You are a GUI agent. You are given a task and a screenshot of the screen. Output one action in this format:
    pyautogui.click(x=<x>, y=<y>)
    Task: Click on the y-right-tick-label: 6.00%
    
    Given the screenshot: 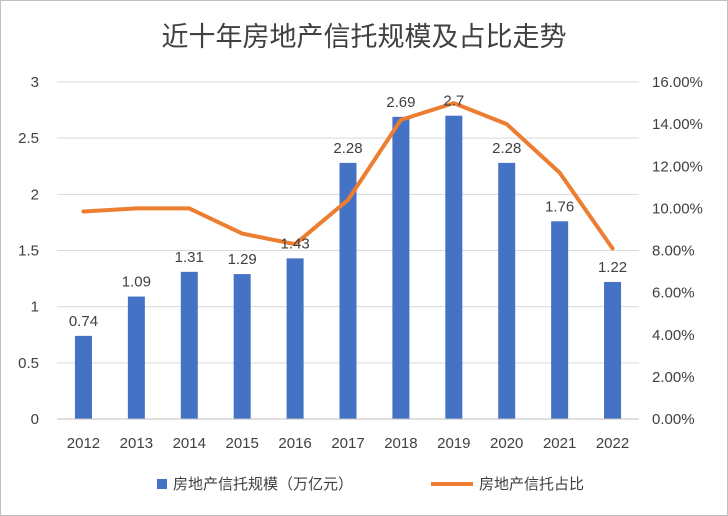 What is the action you would take?
    pyautogui.click(x=673, y=293)
    